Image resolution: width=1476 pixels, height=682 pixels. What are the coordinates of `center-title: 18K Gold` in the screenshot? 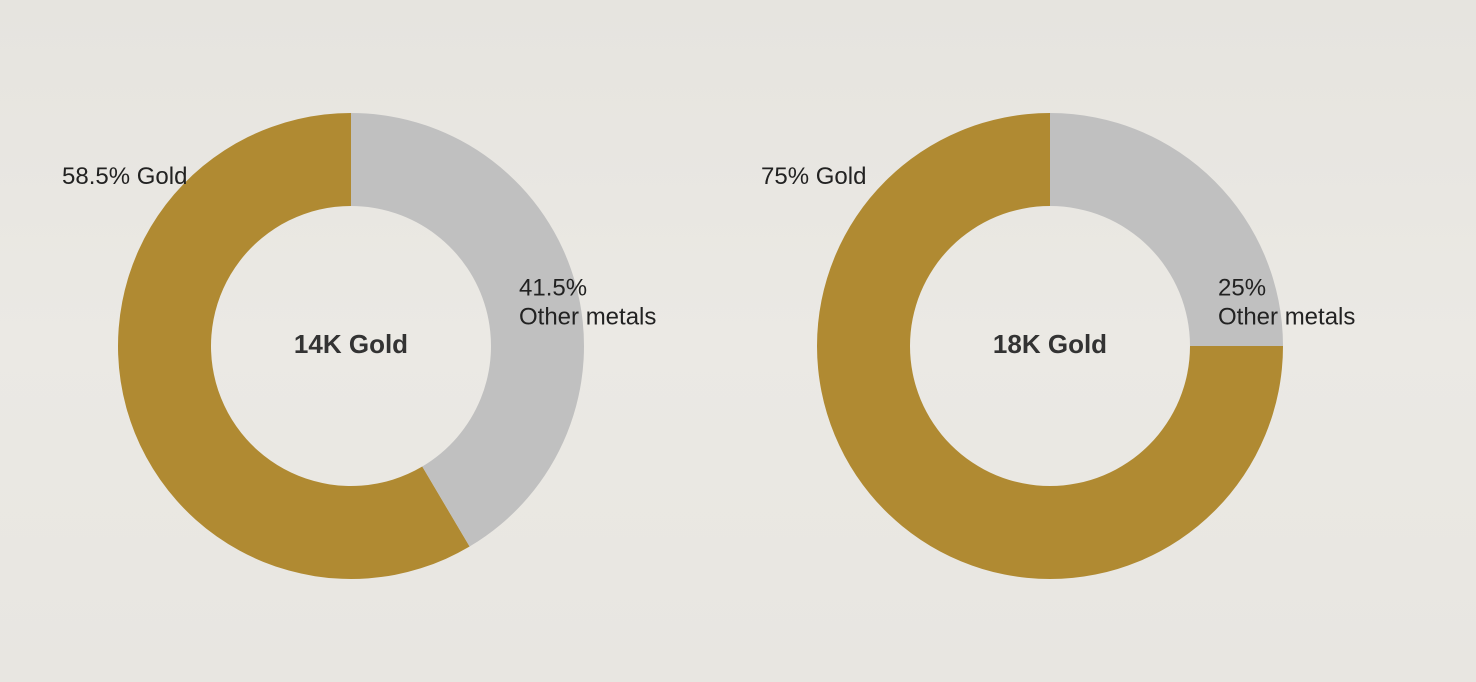 It's located at (1050, 344).